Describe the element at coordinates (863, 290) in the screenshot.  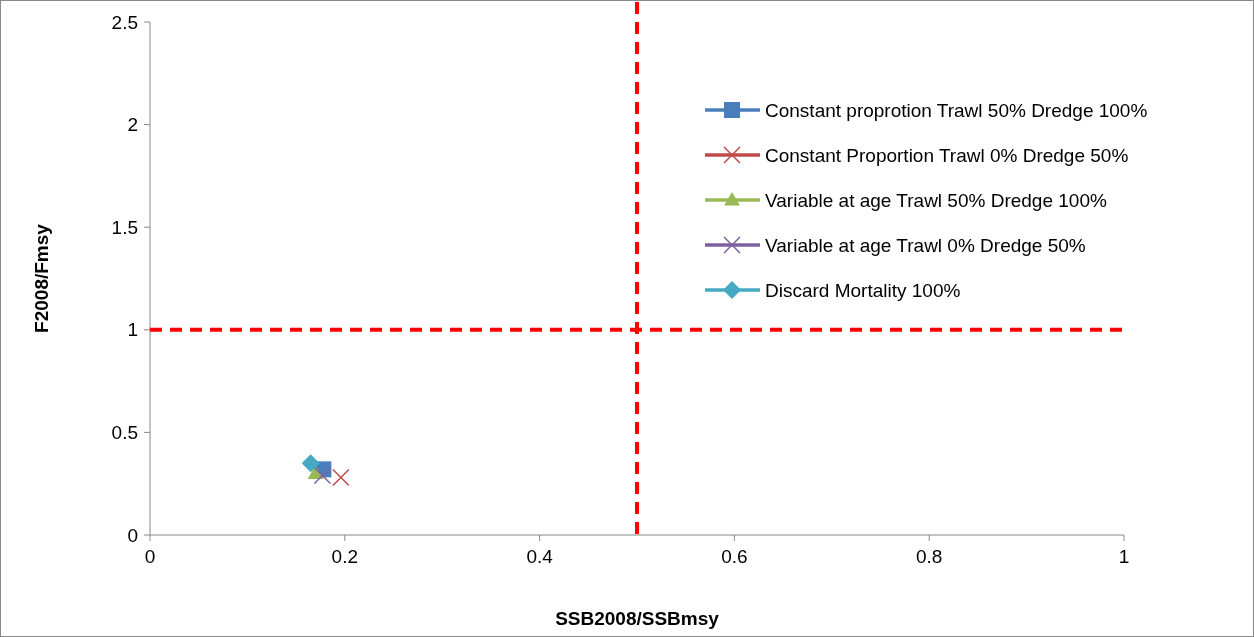
I see `legend-label: Discard Mortality 100%` at that location.